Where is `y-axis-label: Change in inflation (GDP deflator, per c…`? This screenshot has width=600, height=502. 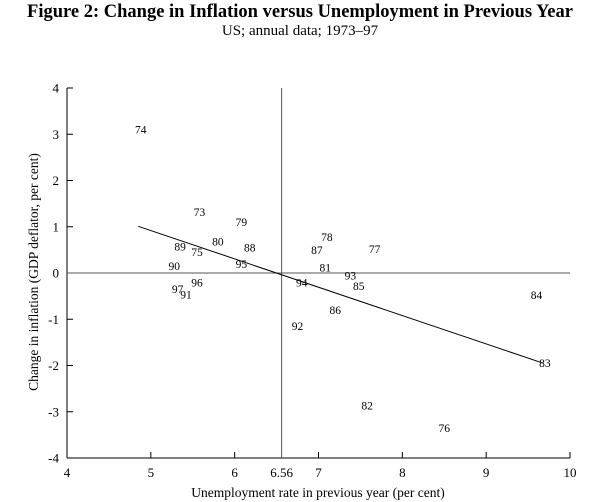
y-axis-label: Change in inflation (GDP deflator, per c… is located at coordinates (33, 272).